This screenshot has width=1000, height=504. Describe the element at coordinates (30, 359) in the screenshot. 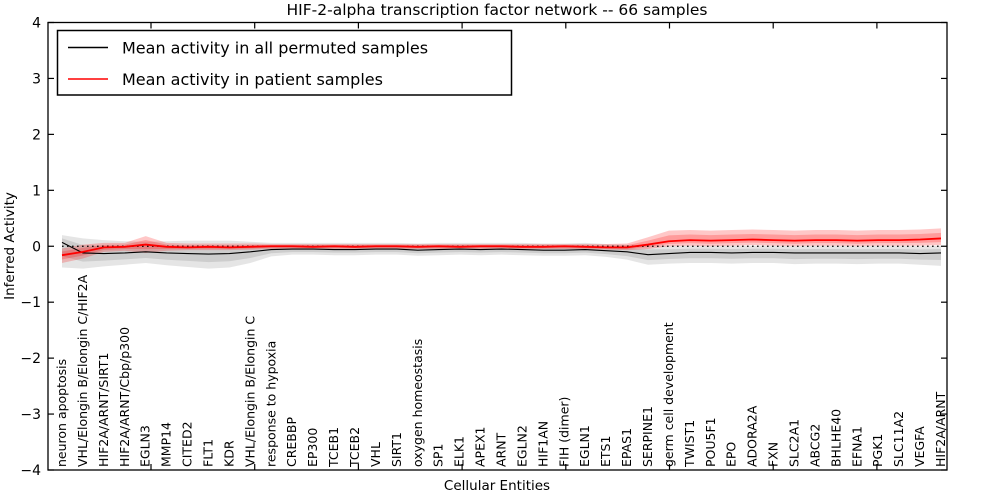

I see `y-tick-label: −2` at that location.